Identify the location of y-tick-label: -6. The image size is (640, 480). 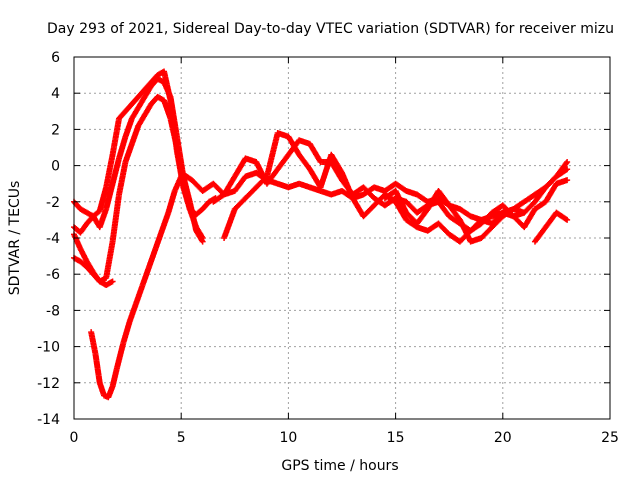
(53, 275).